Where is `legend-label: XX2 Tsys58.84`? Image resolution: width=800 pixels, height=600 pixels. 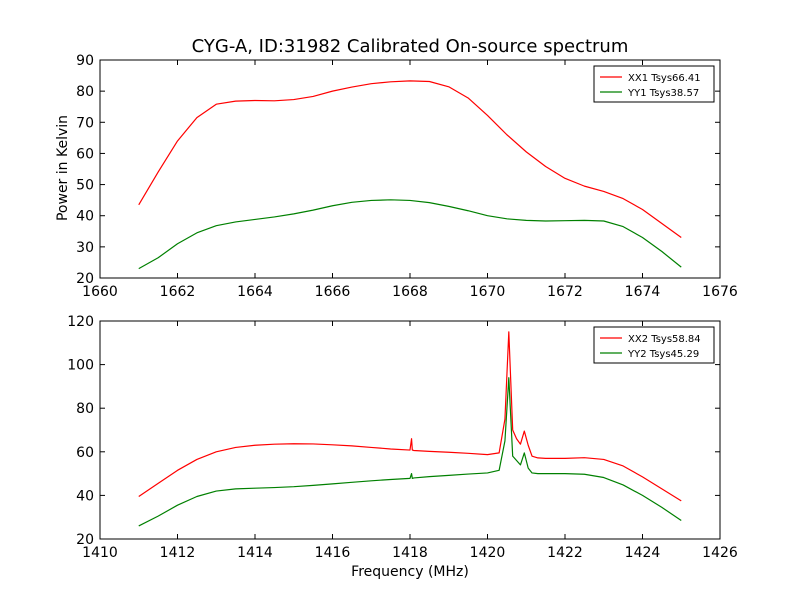
legend-label: XX2 Tsys58.84 is located at coordinates (664, 339).